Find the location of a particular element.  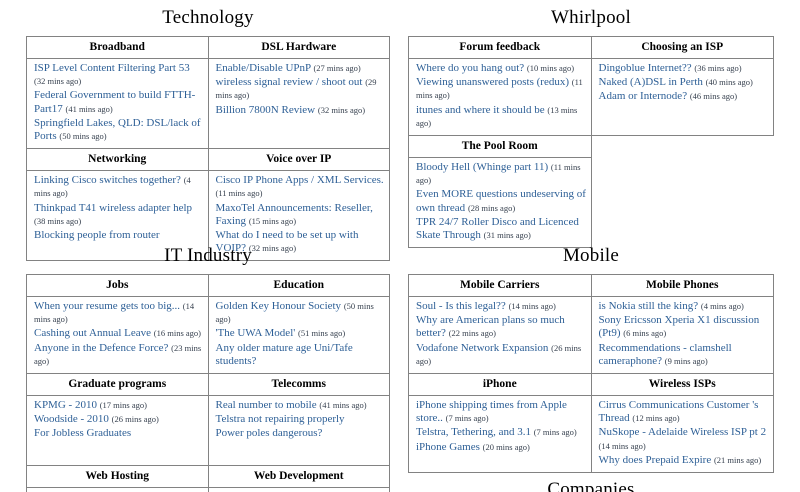

thread-time: (4 mins ago) is located at coordinates (112, 187).